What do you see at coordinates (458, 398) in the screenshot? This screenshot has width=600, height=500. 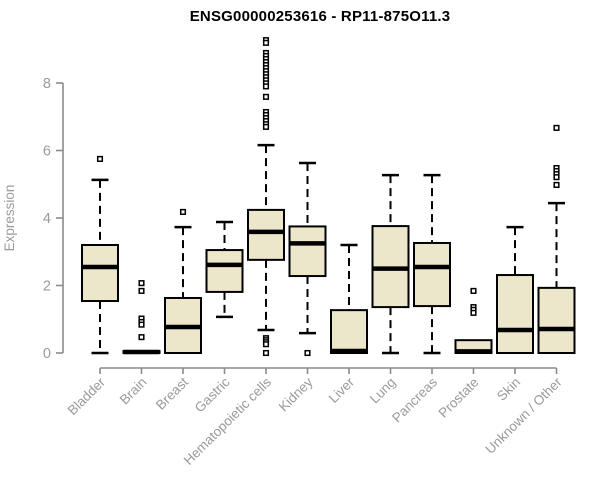 I see `x-axis-label: Prostate` at bounding box center [458, 398].